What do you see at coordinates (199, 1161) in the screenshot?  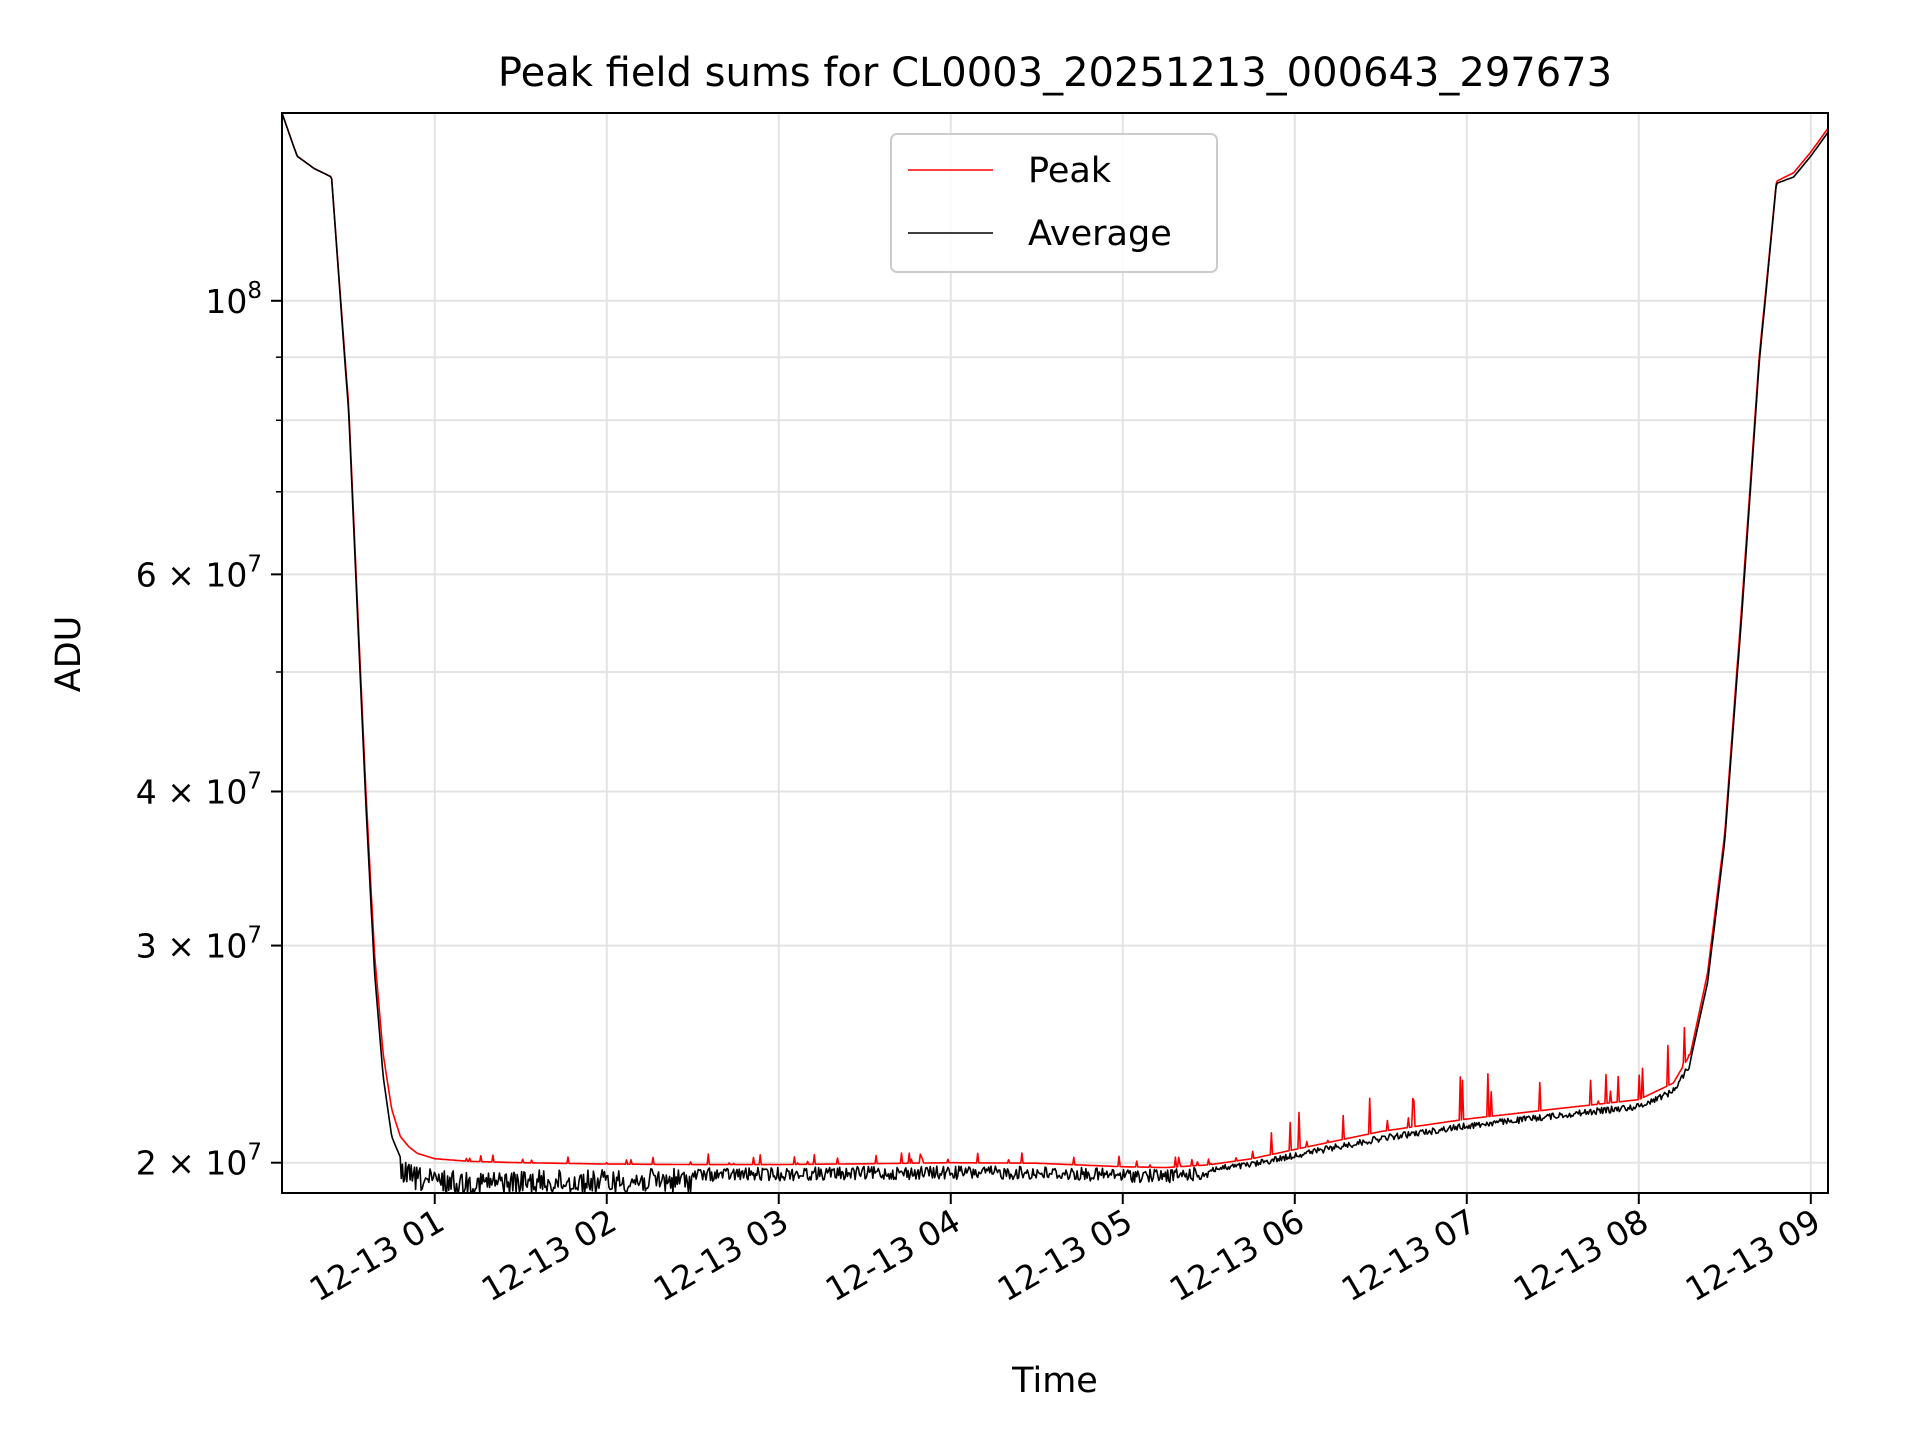 I see `y-tick-label-0: 2 × 107` at bounding box center [199, 1161].